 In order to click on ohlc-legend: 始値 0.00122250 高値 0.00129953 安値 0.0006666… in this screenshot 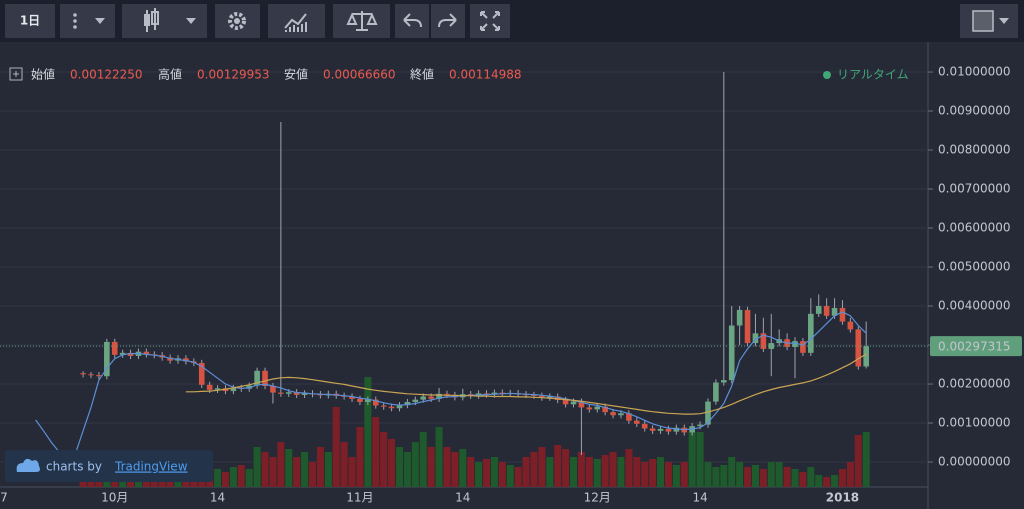, I will do `click(265, 74)`.